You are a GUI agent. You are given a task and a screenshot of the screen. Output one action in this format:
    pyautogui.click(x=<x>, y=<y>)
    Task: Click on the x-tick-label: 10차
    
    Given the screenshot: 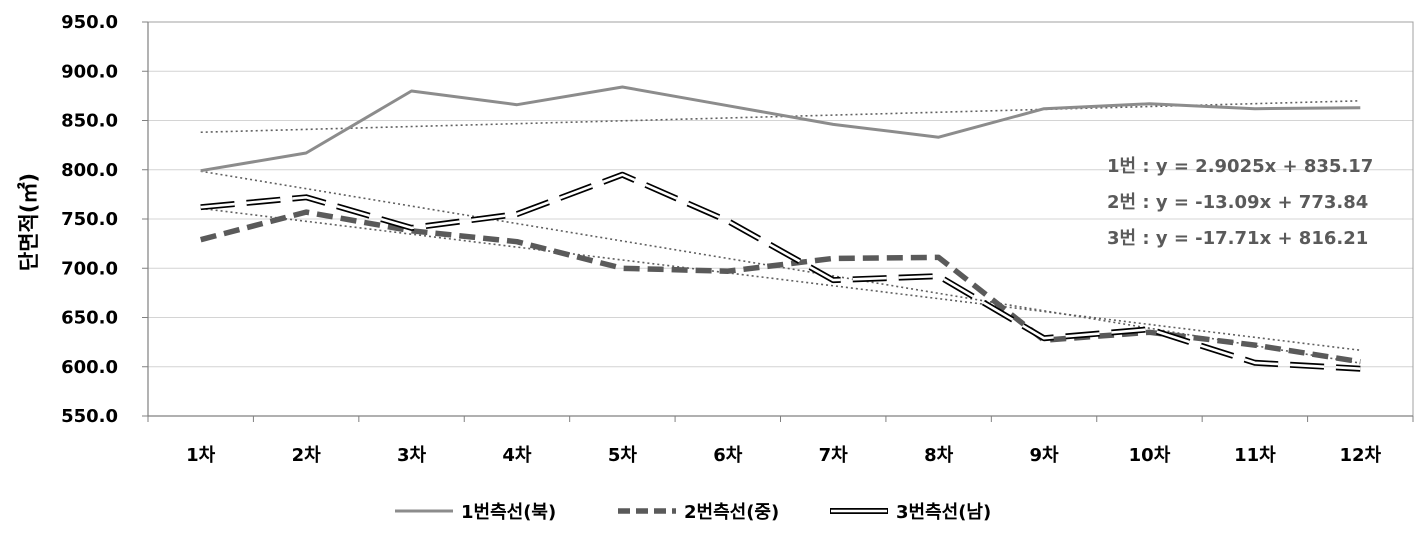 What is the action you would take?
    pyautogui.click(x=1150, y=455)
    